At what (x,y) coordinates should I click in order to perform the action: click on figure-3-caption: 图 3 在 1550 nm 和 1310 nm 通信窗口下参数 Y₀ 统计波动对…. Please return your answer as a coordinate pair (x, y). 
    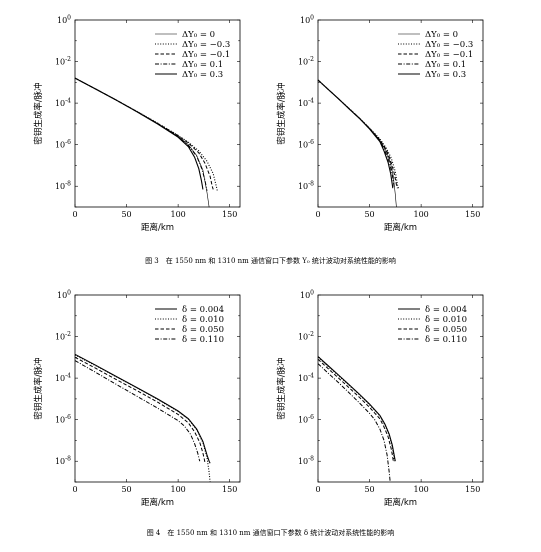
    Looking at the image, I should click on (270, 261).